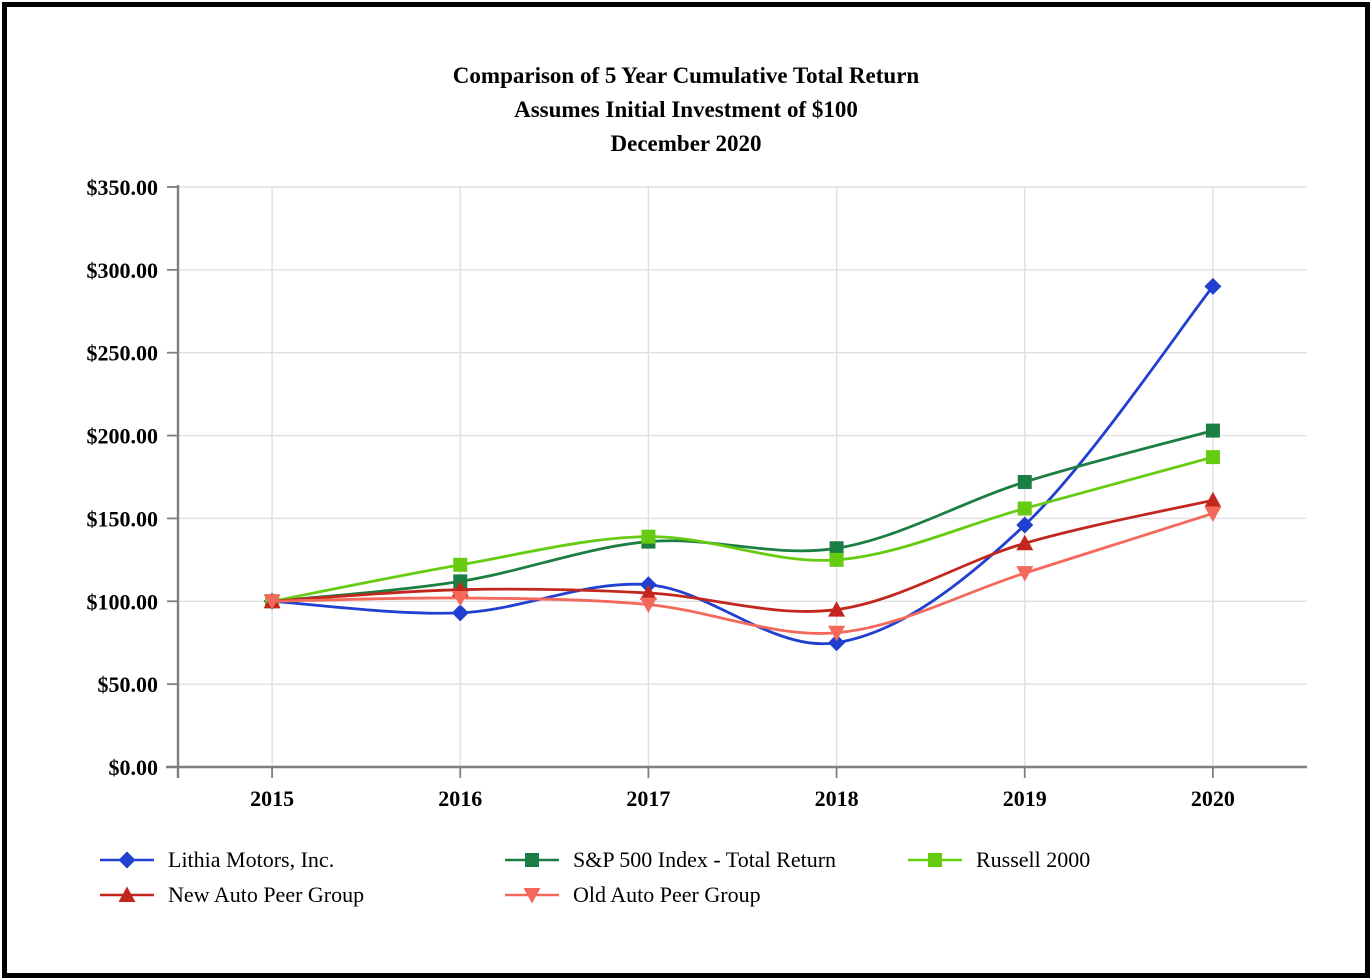 The width and height of the screenshot is (1372, 980). I want to click on legend-item-old-auto-peer-group: Old Auto Peer Group, so click(706, 895).